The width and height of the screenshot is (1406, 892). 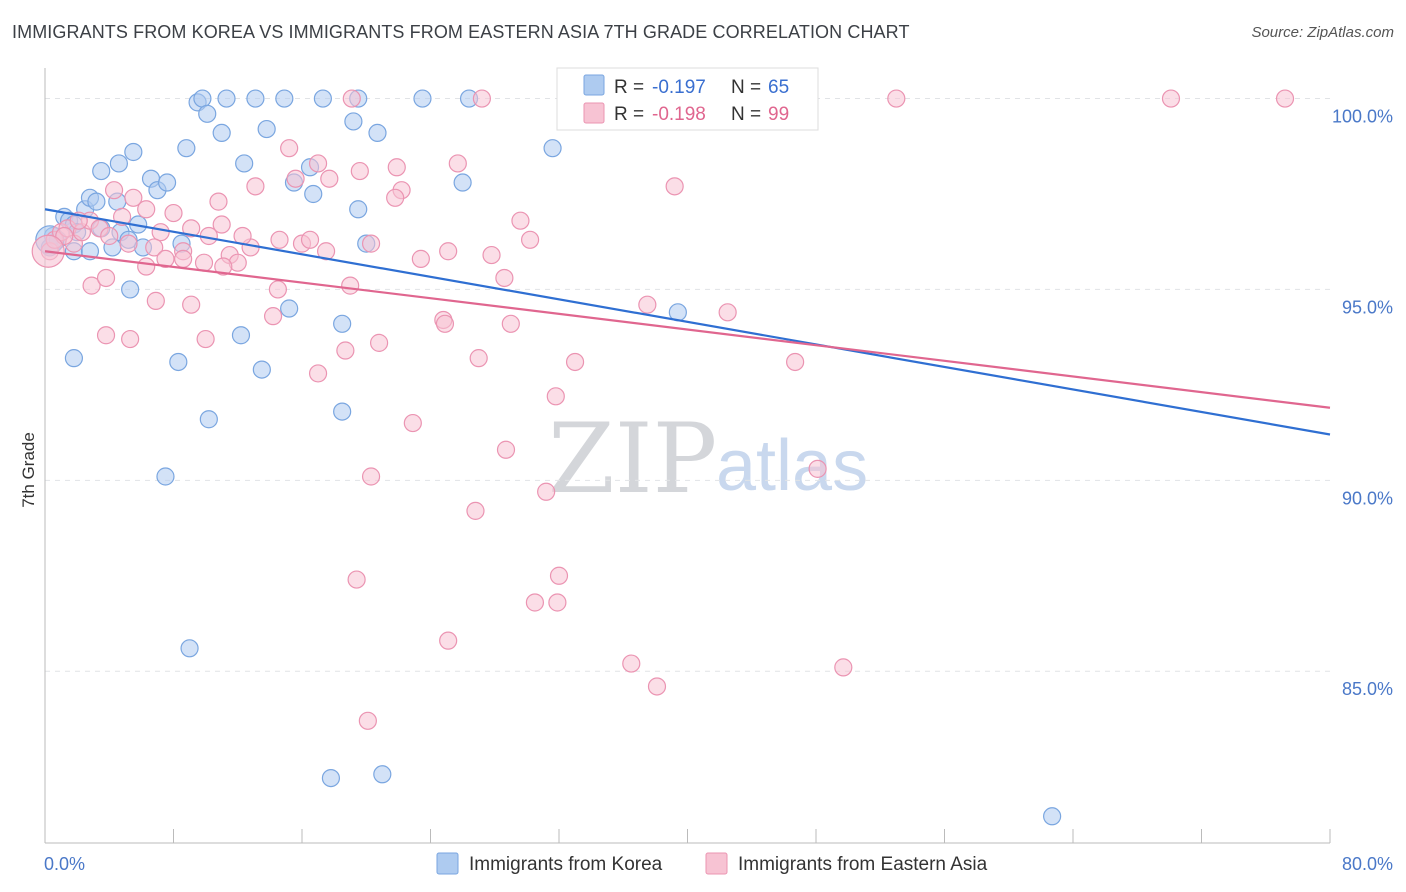 What do you see at coordinates (1367, 498) in the screenshot?
I see `y-tick-label: 90.0%` at bounding box center [1367, 498].